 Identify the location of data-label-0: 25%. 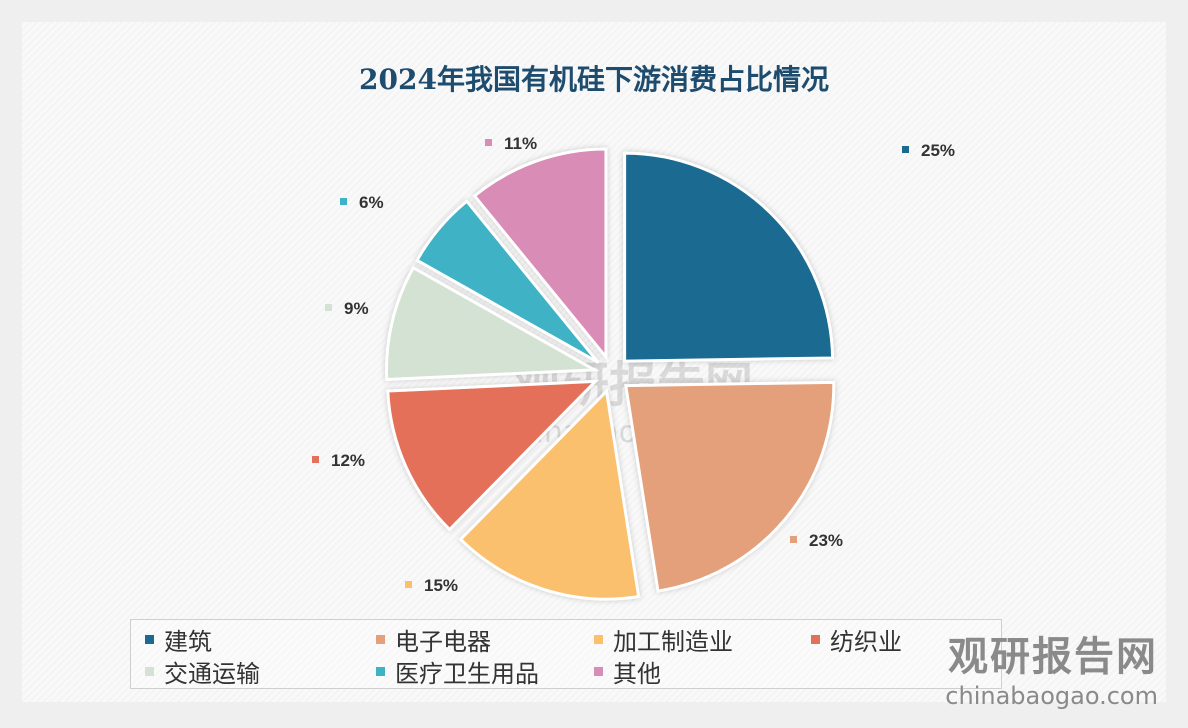
(938, 150).